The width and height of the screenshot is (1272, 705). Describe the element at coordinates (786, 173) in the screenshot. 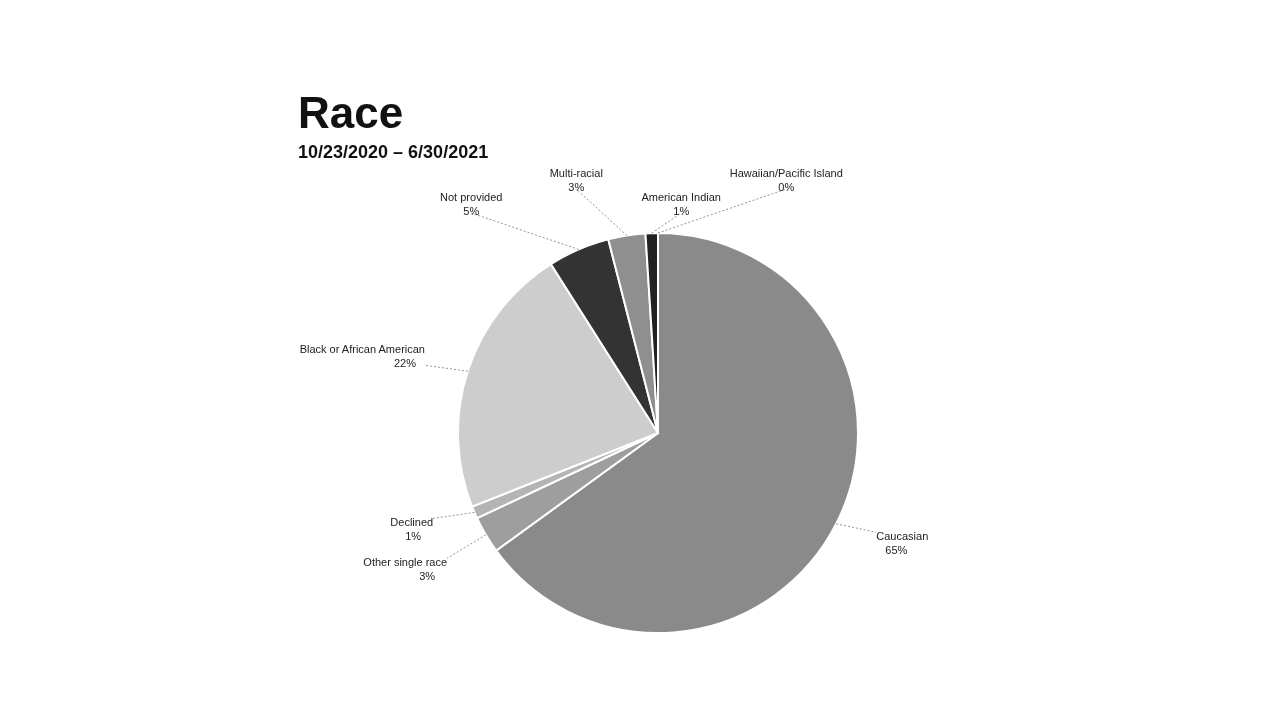

I see `category-label: Hawaiian/Pacific Island` at that location.